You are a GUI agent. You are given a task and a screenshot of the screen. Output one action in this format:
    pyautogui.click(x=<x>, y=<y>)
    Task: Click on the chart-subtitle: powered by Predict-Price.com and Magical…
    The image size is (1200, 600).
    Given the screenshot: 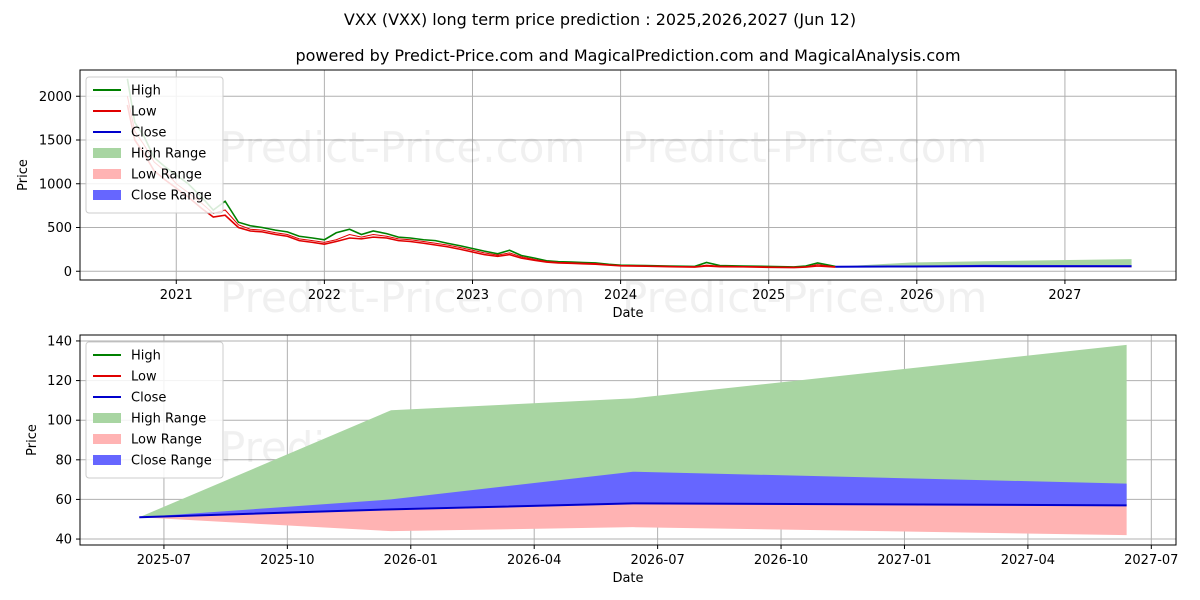 What is the action you would take?
    pyautogui.click(x=628, y=55)
    